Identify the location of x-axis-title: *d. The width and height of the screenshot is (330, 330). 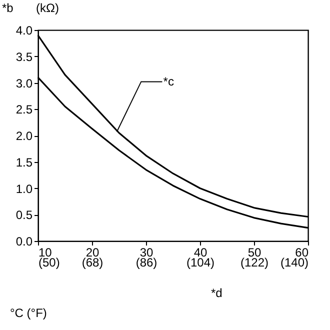
(216, 293).